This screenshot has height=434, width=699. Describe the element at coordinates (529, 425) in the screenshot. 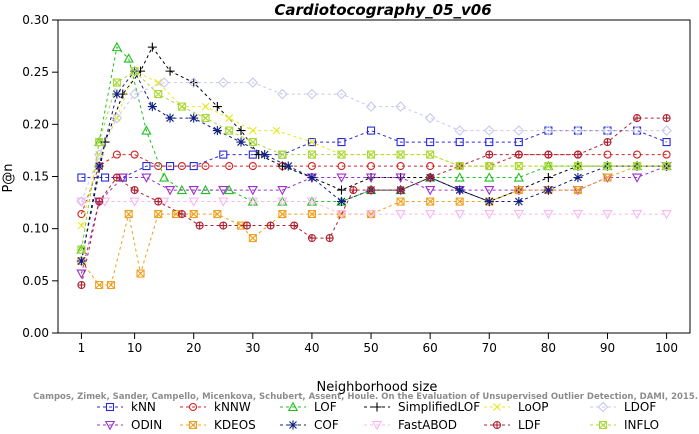

I see `legend-label: LDF` at that location.